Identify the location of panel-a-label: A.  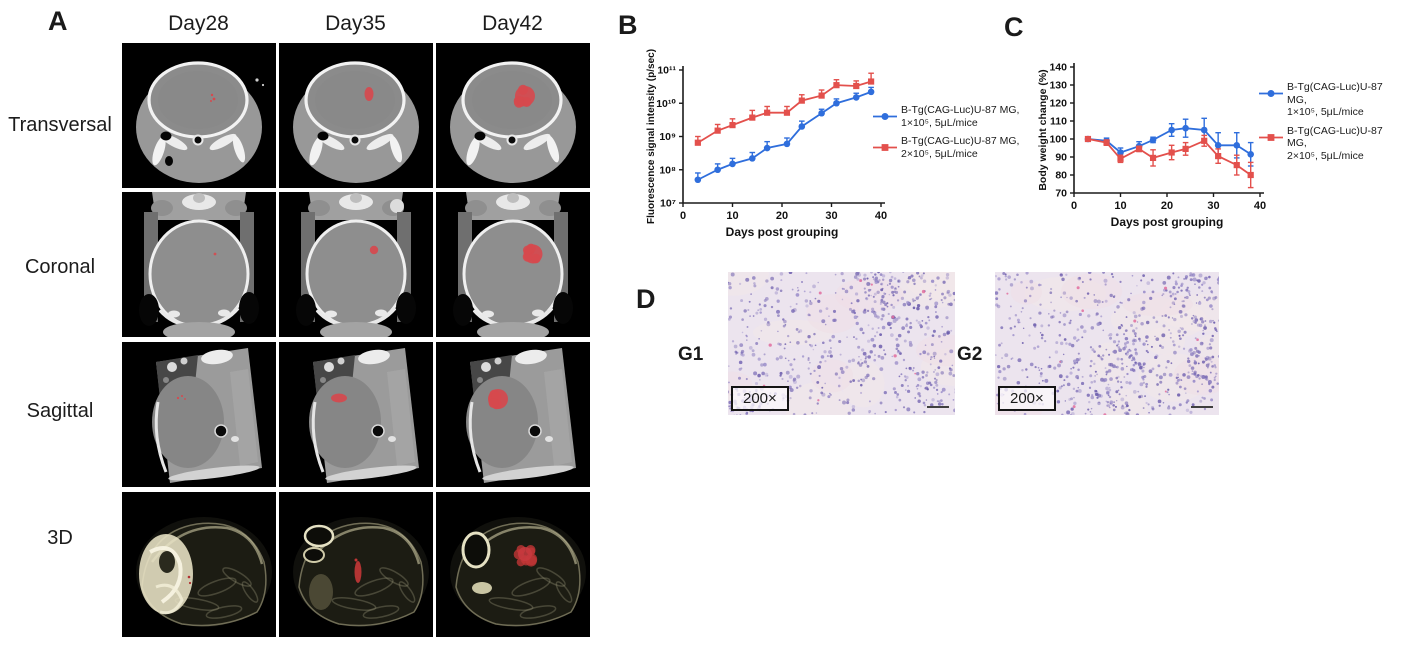
(58, 21).